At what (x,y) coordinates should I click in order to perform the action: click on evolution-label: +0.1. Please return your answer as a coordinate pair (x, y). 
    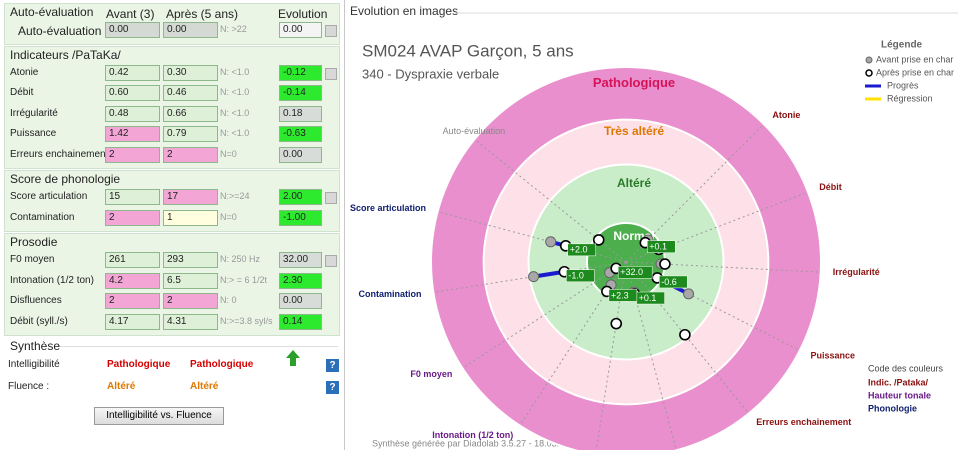
    Looking at the image, I should click on (650, 298).